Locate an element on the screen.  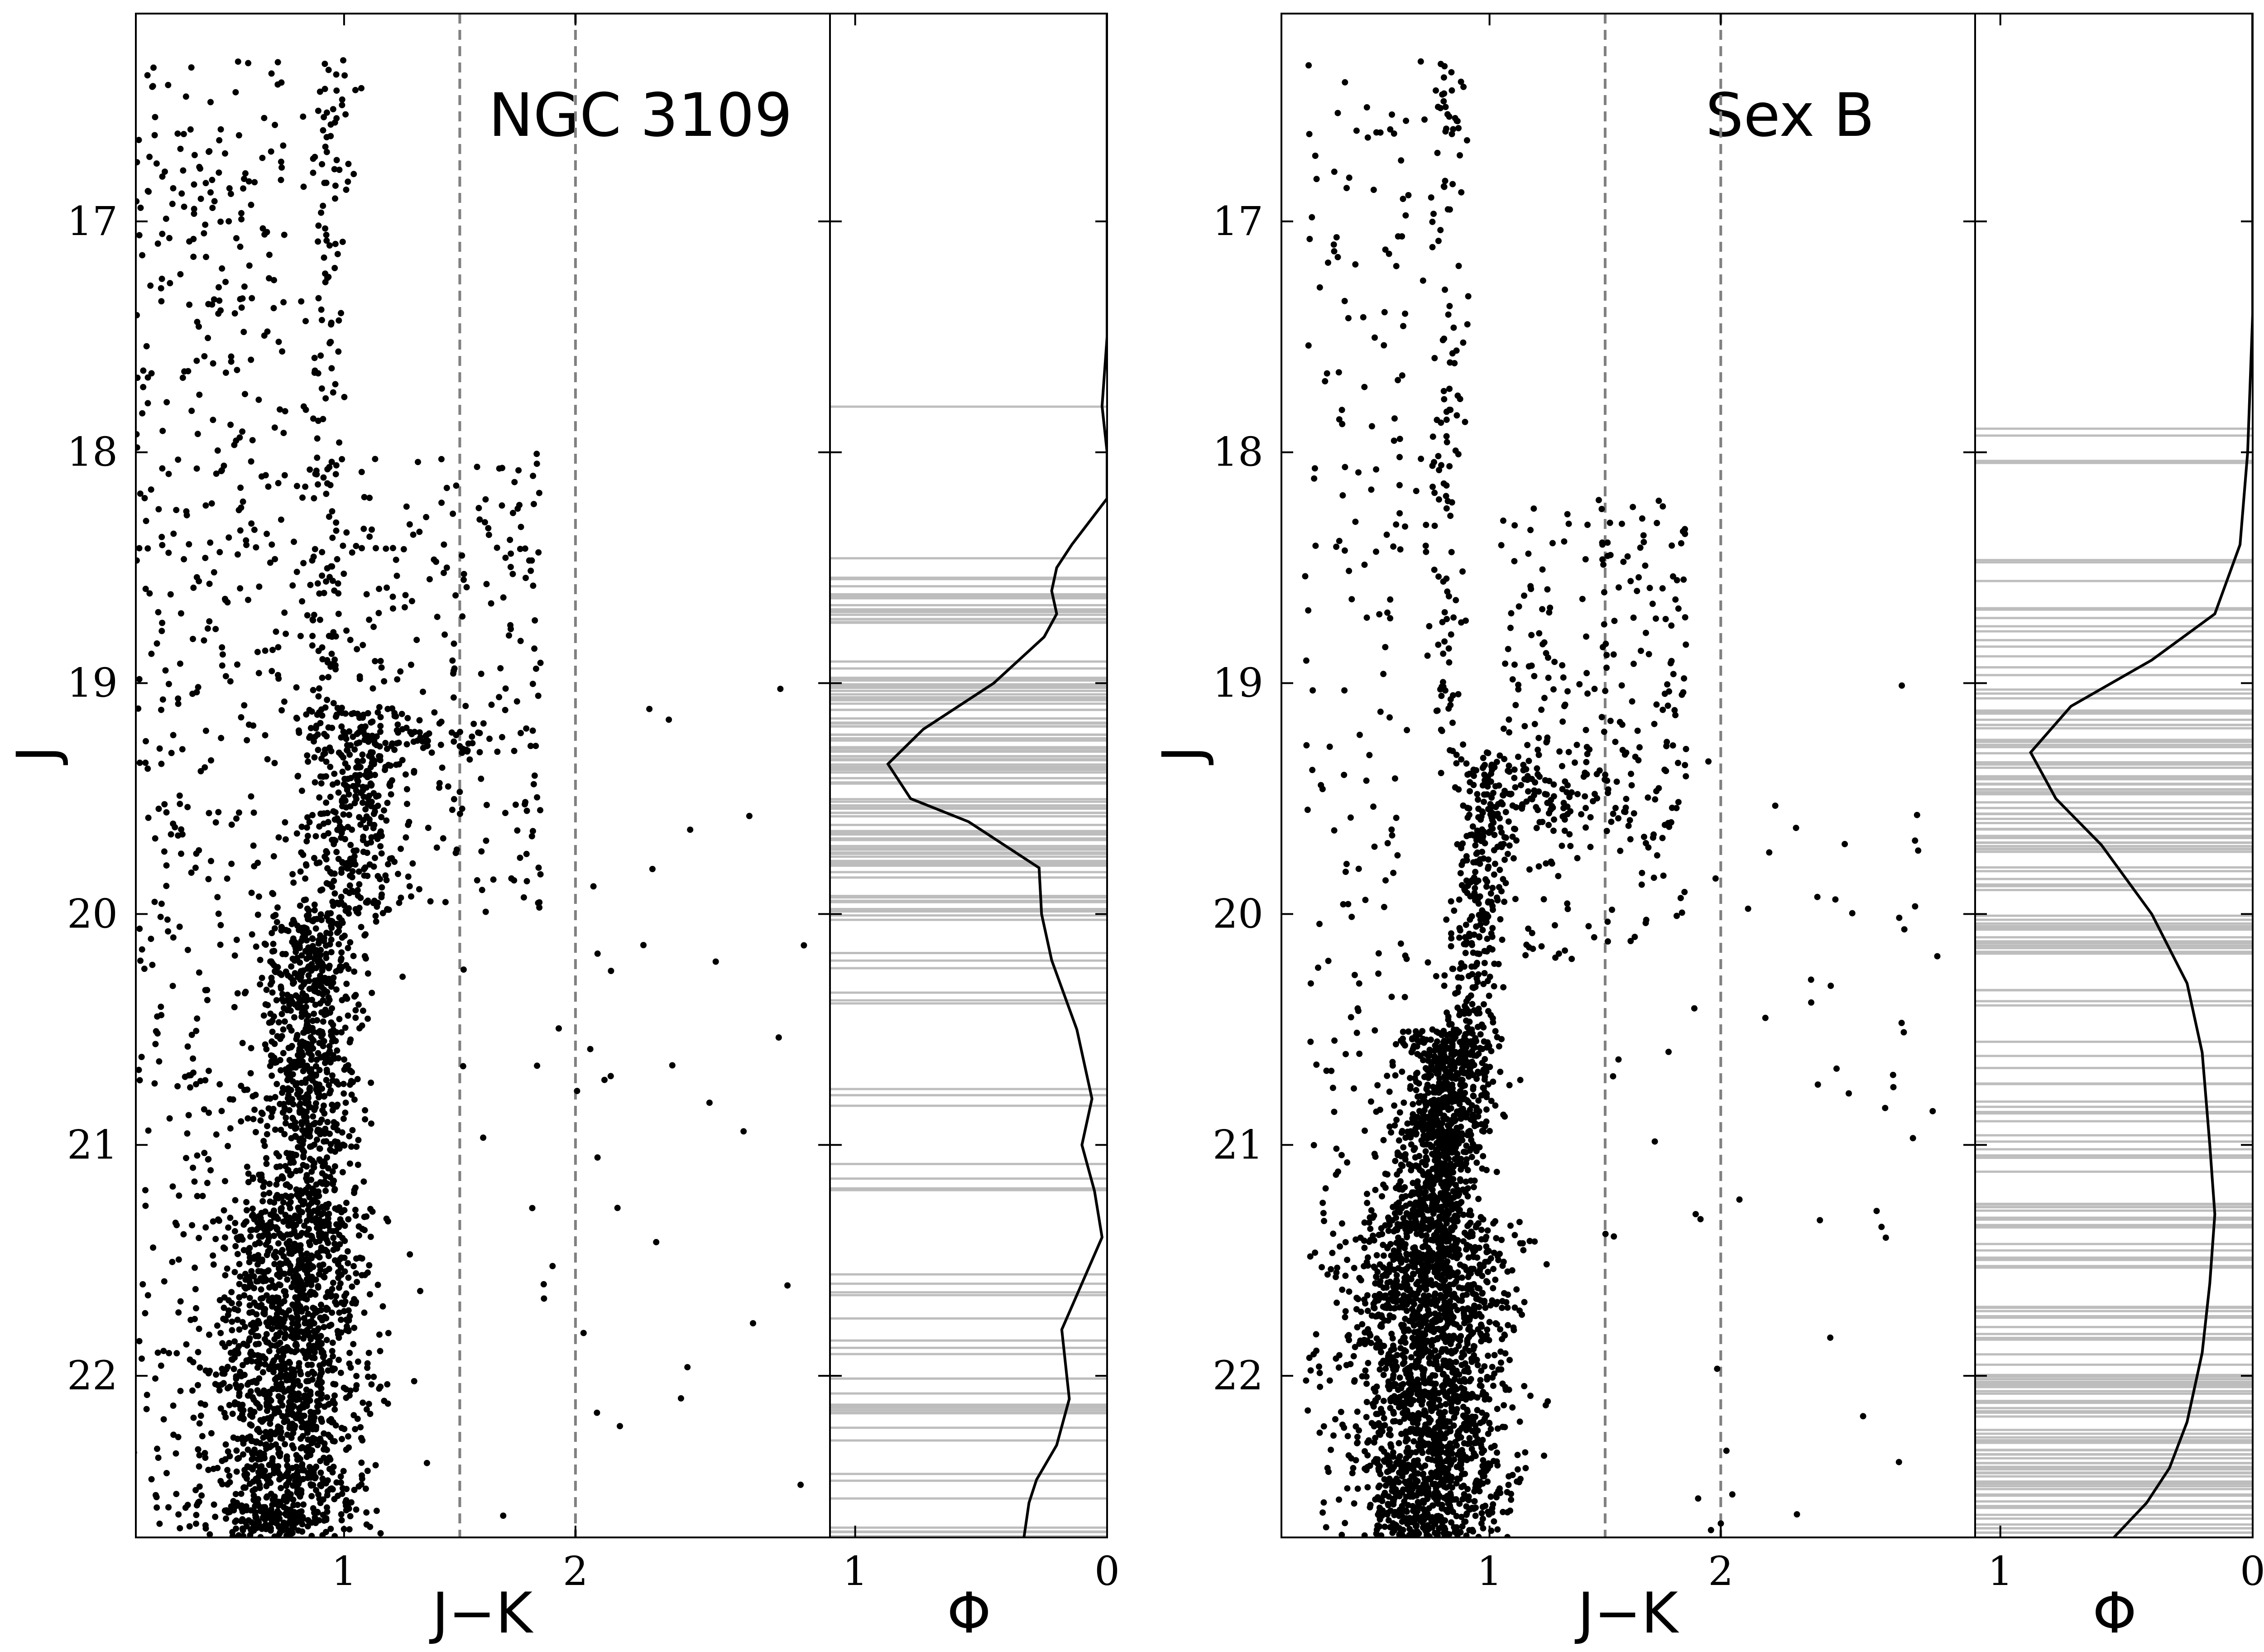
x-axis-label: Φ is located at coordinates (969, 1613).